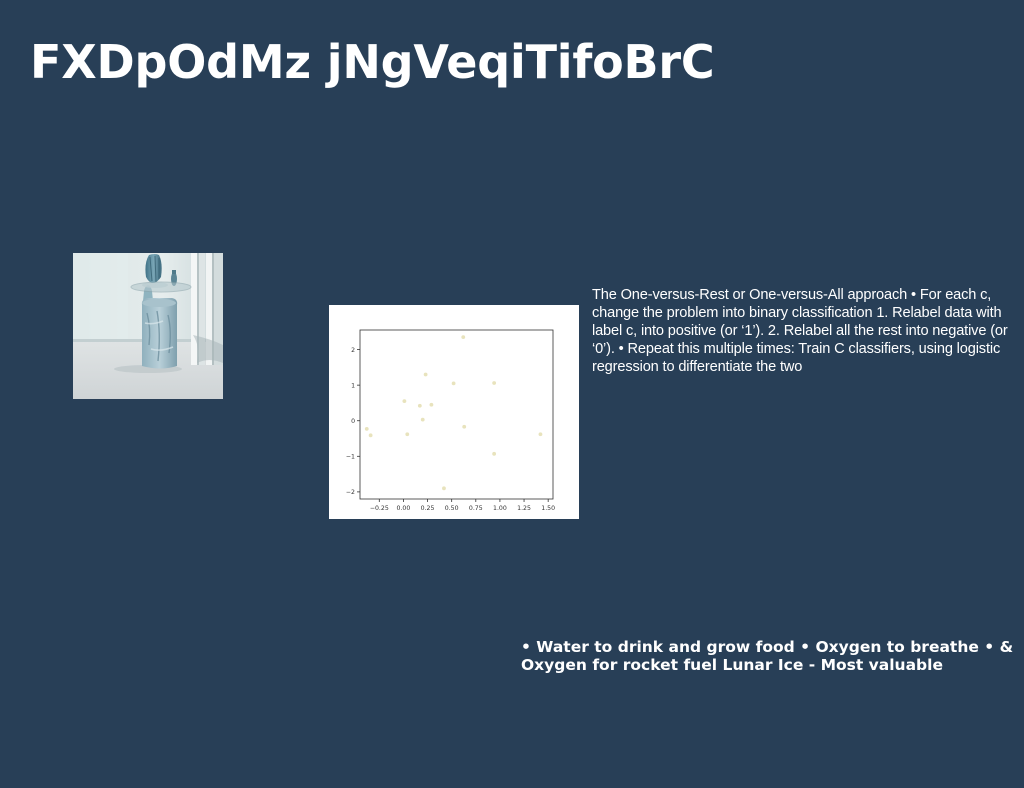 The height and width of the screenshot is (788, 1024). What do you see at coordinates (148, 326) in the screenshot?
I see `interior-vase-photo` at bounding box center [148, 326].